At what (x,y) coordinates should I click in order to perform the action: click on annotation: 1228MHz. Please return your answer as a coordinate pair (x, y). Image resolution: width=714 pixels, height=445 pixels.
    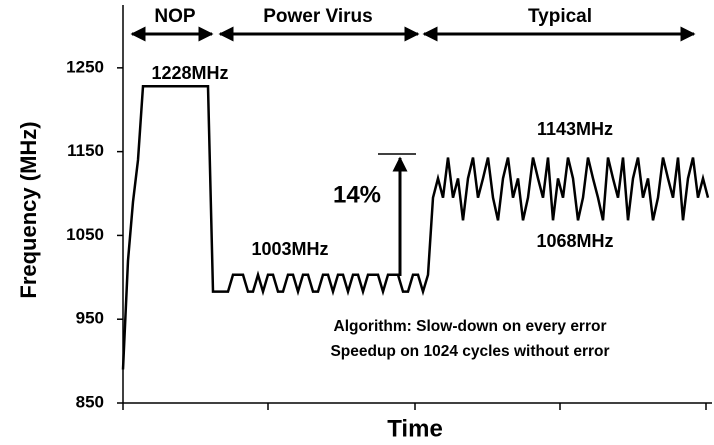
    Looking at the image, I should click on (189, 73).